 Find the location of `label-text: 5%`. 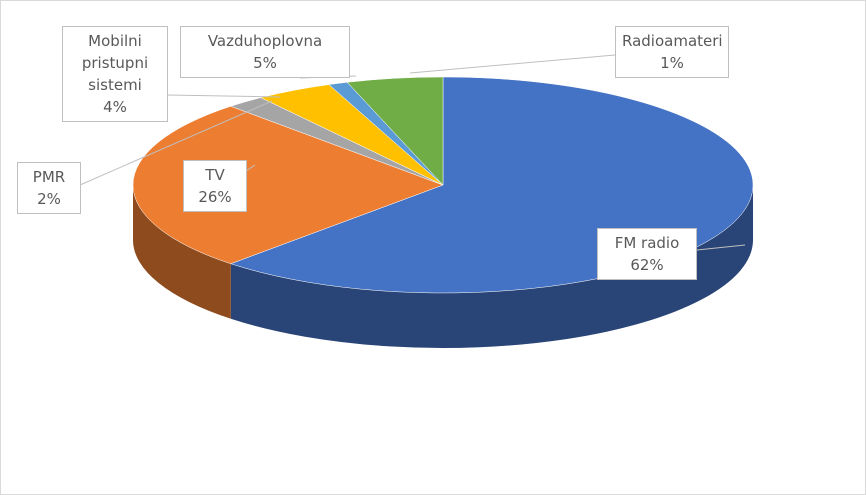

label-text: 5% is located at coordinates (265, 63).